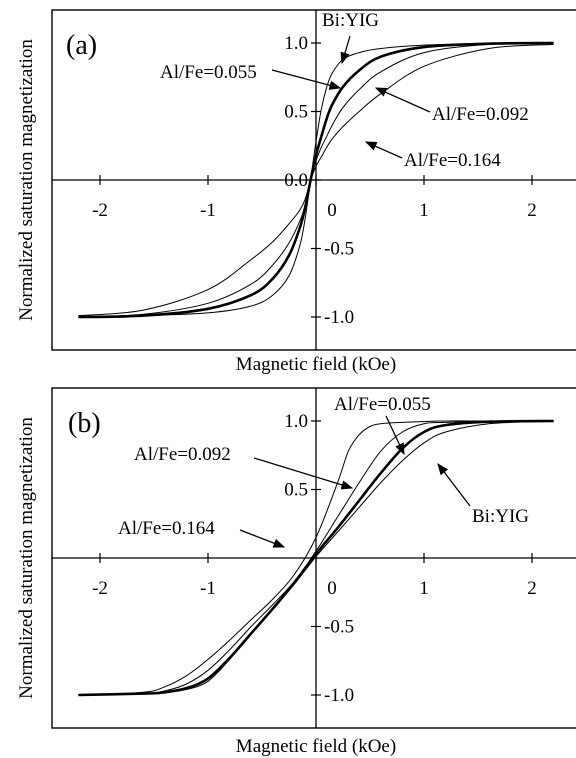 Image resolution: width=576 pixels, height=758 pixels. What do you see at coordinates (452, 160) in the screenshot?
I see `annotation-alfe-0164-a: Al/Fe=0.164` at bounding box center [452, 160].